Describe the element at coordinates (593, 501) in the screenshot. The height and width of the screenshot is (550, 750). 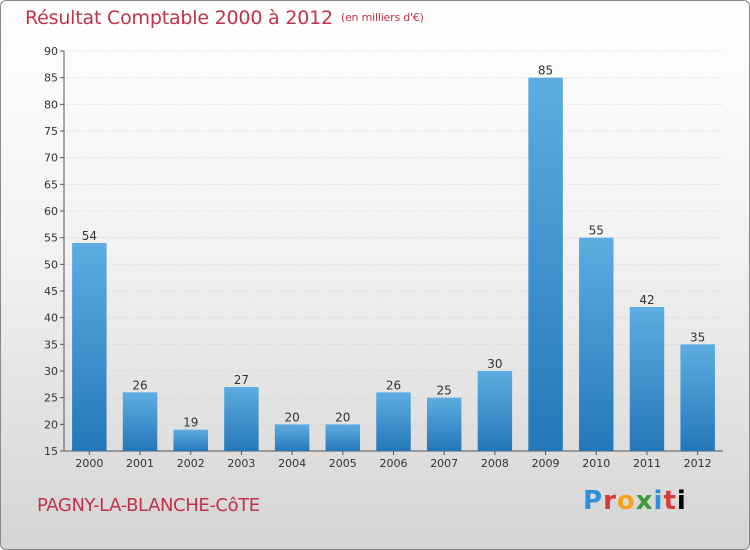
I see `logo-letter: P` at that location.